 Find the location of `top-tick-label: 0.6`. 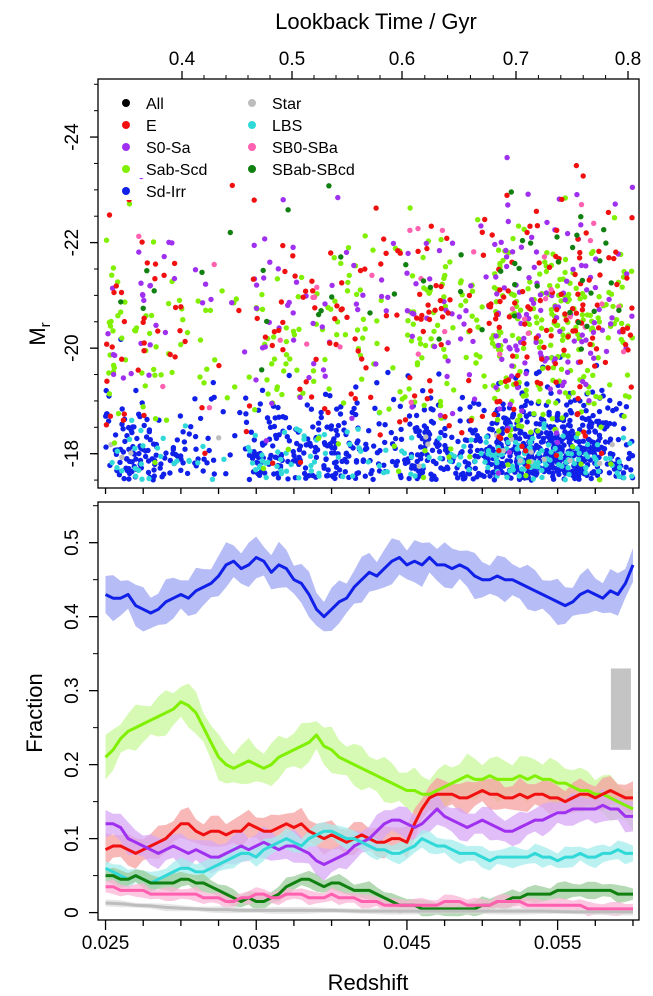

top-tick-label: 0.6 is located at coordinates (402, 59).